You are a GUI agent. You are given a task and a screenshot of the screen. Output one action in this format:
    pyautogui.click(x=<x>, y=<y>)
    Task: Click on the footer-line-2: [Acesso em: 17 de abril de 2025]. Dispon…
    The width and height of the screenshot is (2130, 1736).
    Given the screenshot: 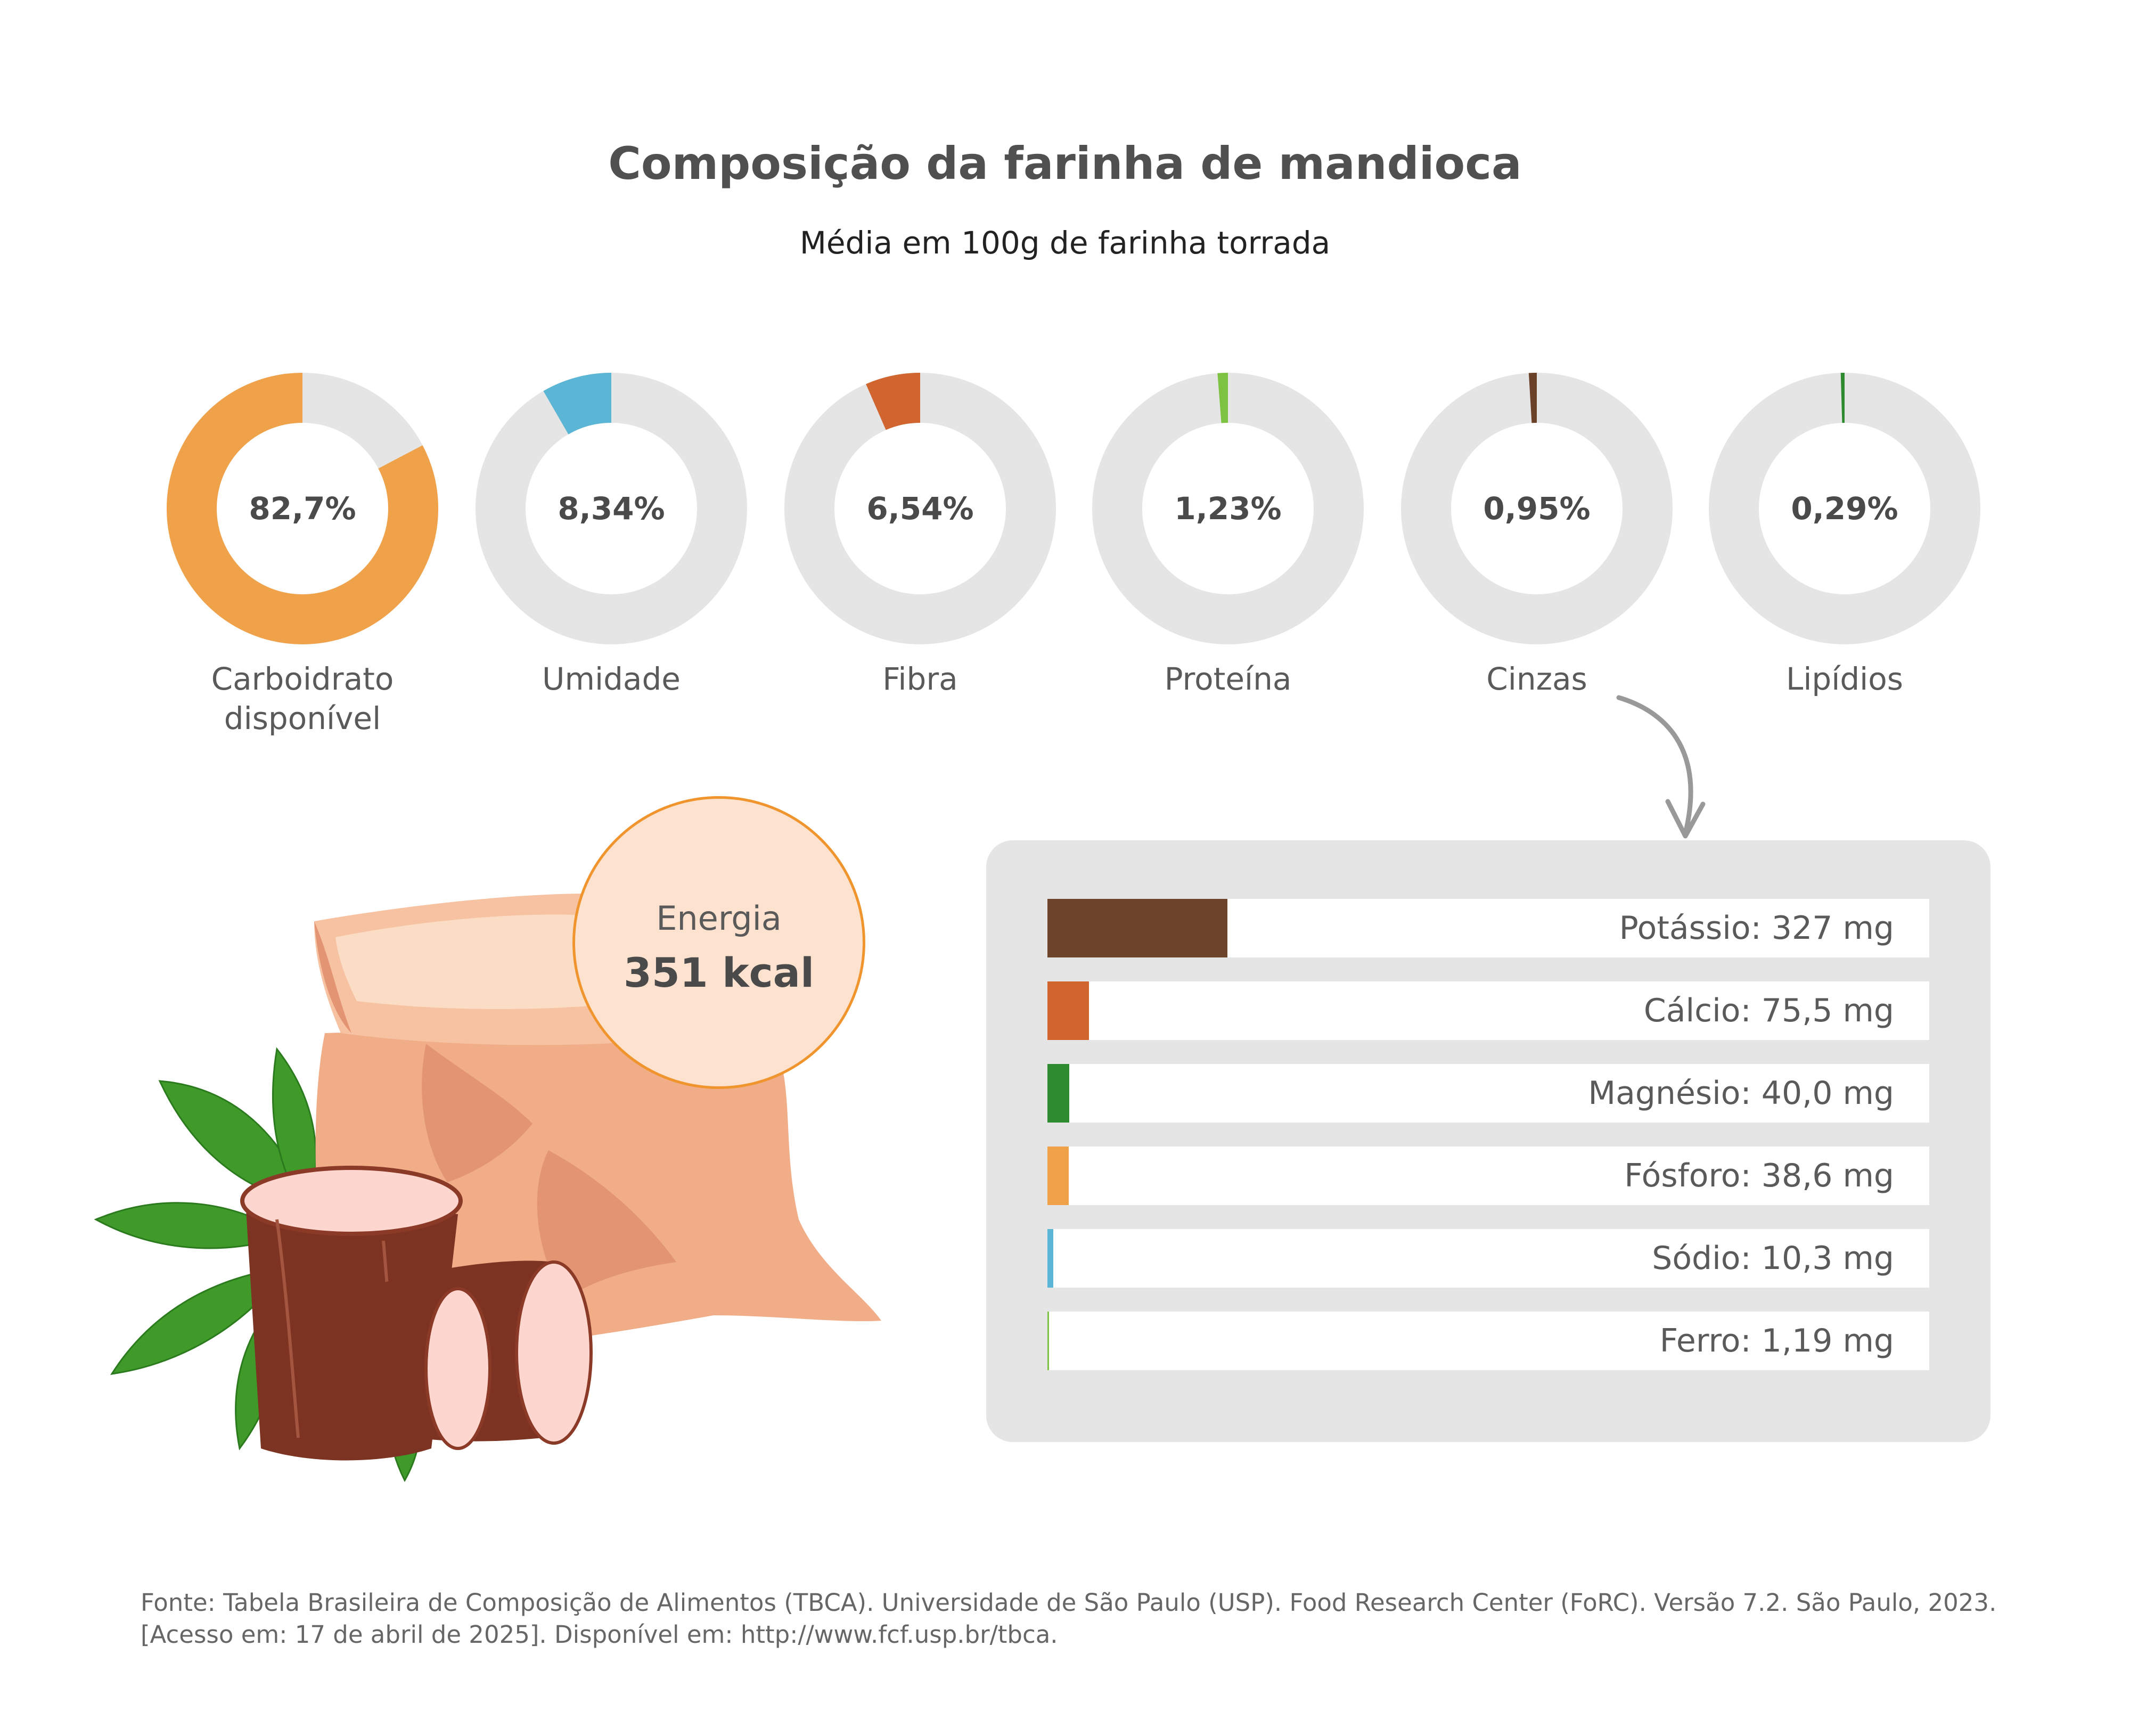 What is the action you would take?
    pyautogui.click(x=599, y=1634)
    